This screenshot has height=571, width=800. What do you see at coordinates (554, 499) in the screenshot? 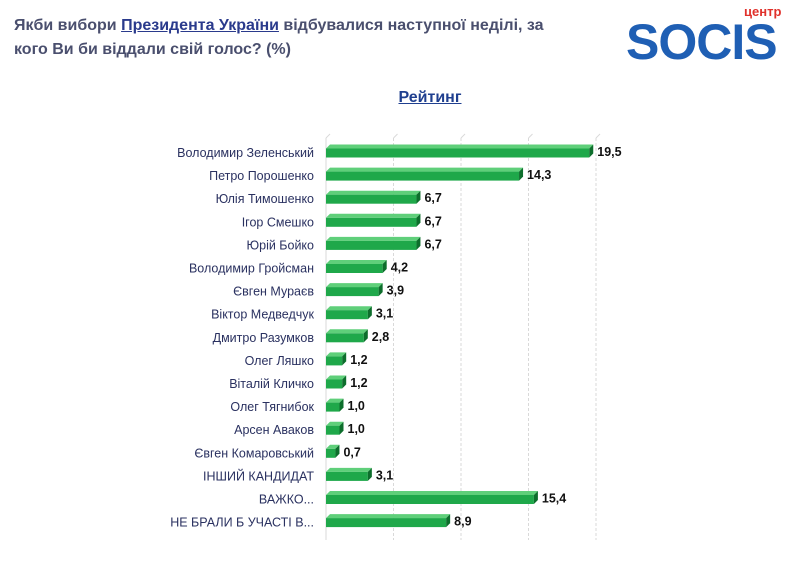
I see `value-label: 15,4` at bounding box center [554, 499].